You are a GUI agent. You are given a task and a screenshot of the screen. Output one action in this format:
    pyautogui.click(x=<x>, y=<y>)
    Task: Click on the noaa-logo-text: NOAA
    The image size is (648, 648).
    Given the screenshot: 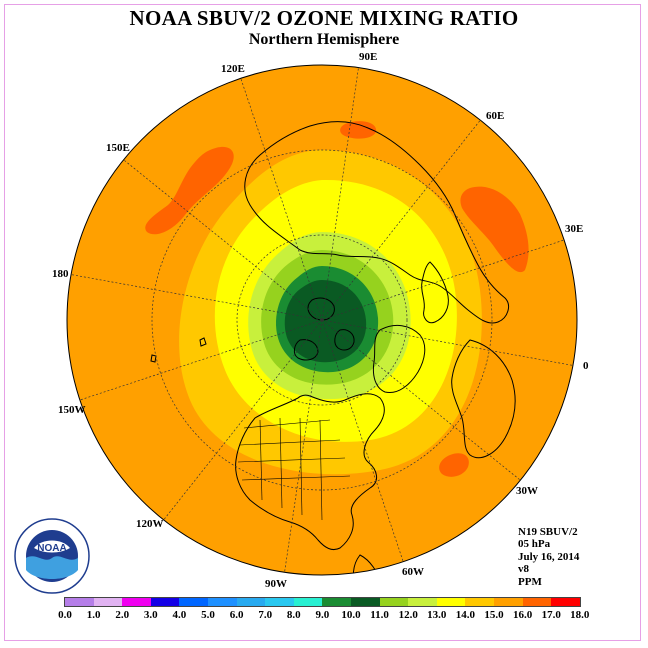 What is the action you would take?
    pyautogui.click(x=51, y=548)
    